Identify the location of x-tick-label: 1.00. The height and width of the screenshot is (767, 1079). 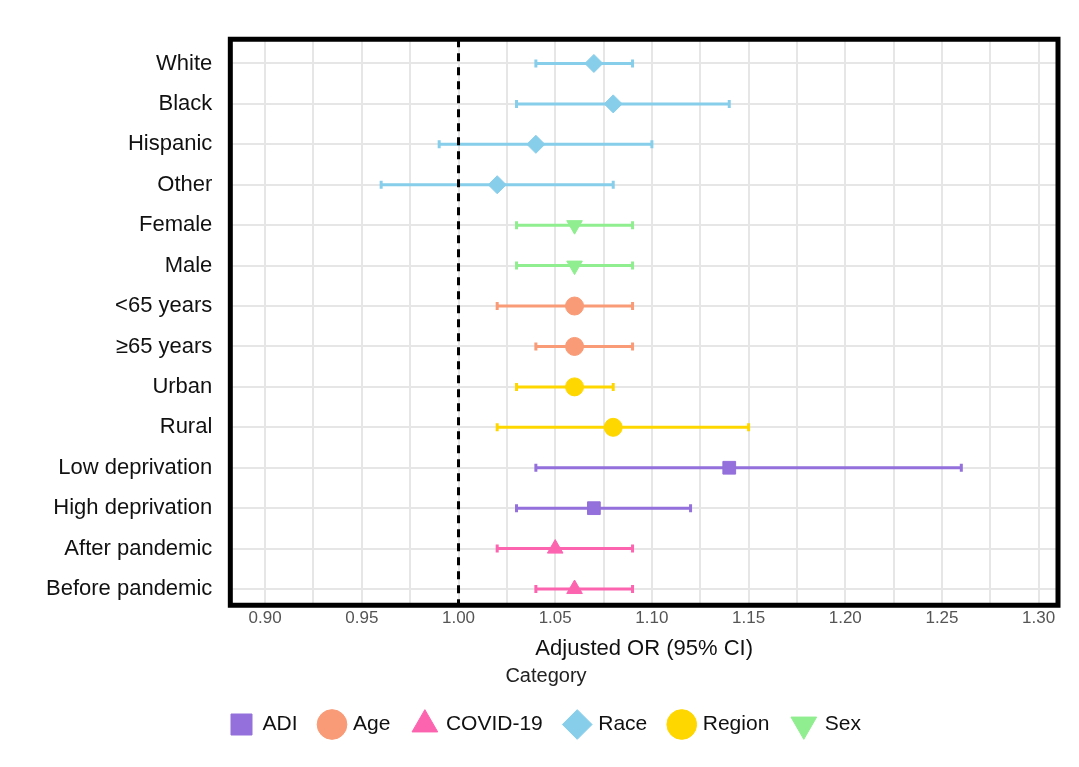
(458, 618).